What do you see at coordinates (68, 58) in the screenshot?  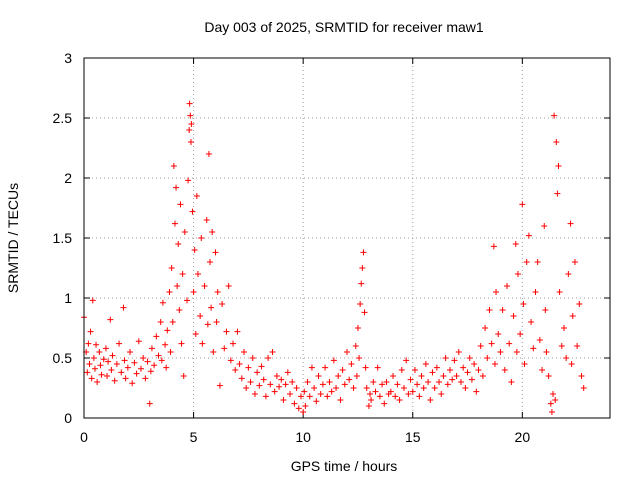 I see `y-tick-label: 3` at bounding box center [68, 58].